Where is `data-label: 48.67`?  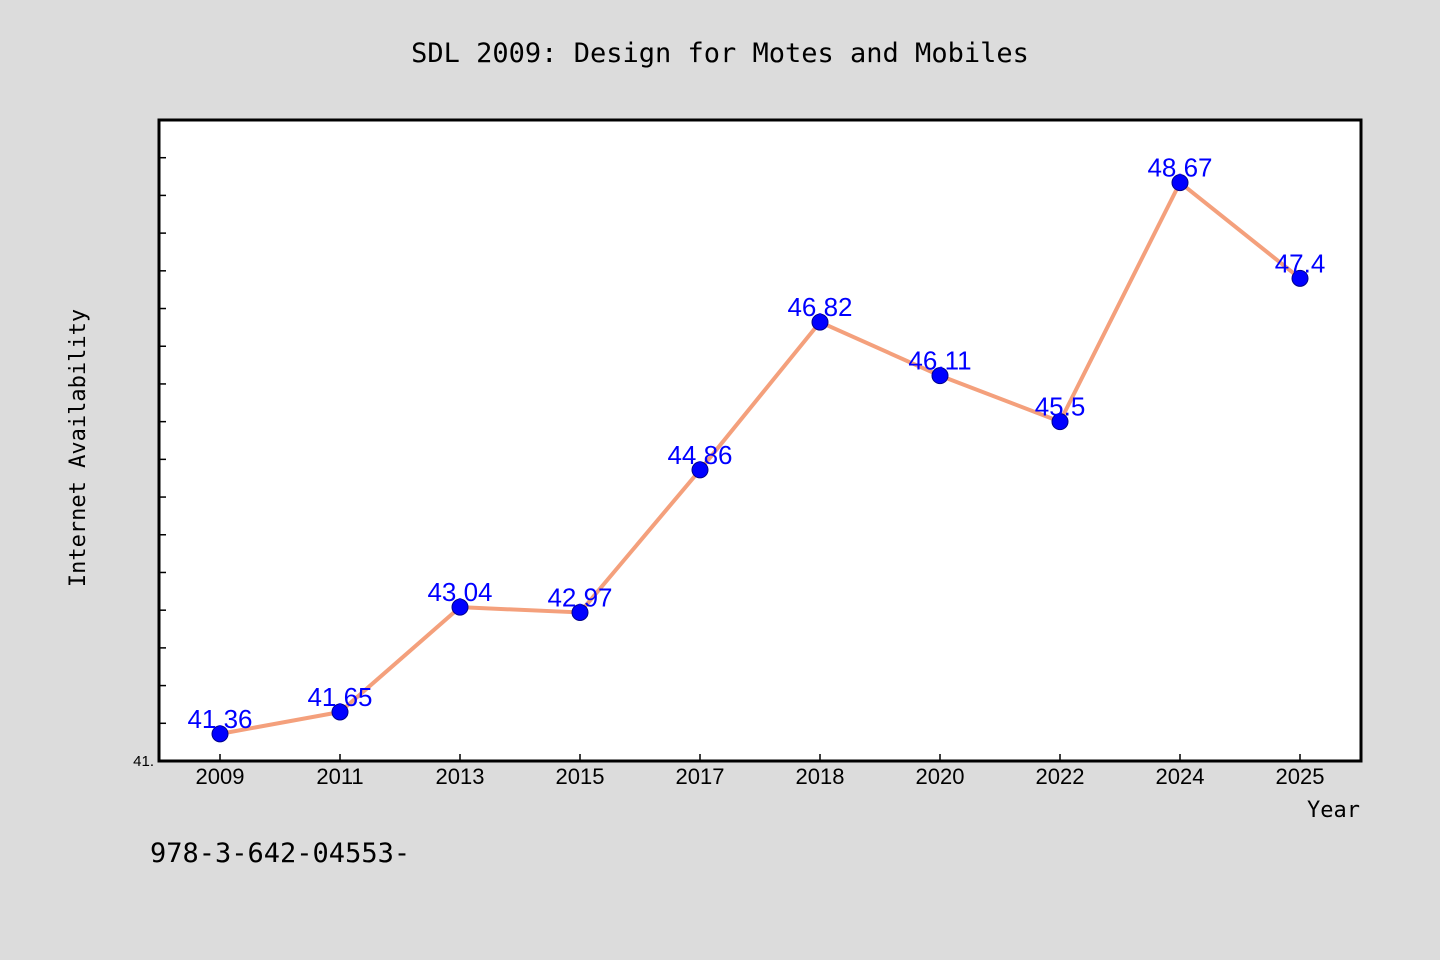
data-label: 48.67 is located at coordinates (1179, 168).